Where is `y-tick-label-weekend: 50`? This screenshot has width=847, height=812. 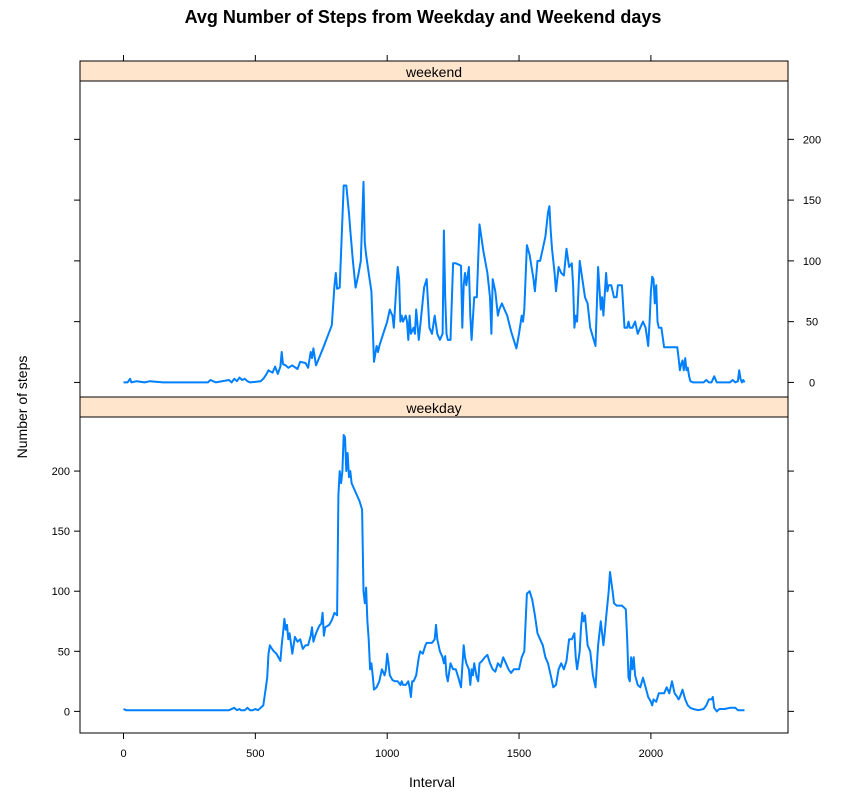 y-tick-label-weekend: 50 is located at coordinates (812, 323).